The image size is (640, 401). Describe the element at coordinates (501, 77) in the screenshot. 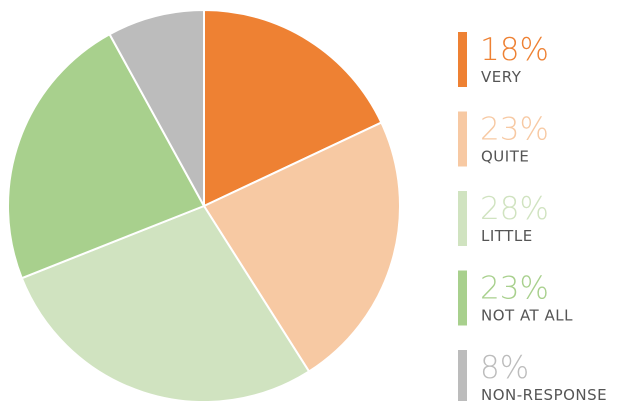

I see `legend-label: VERY` at that location.